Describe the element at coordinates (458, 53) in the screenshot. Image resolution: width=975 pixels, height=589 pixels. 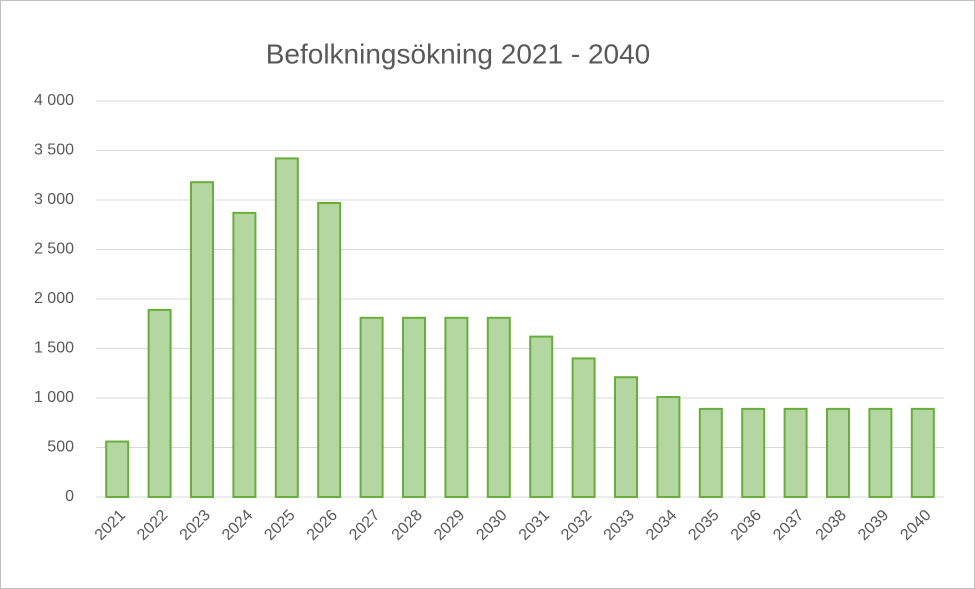
I see `chart-title: Befolkningsökning 2021 - 2040` at that location.